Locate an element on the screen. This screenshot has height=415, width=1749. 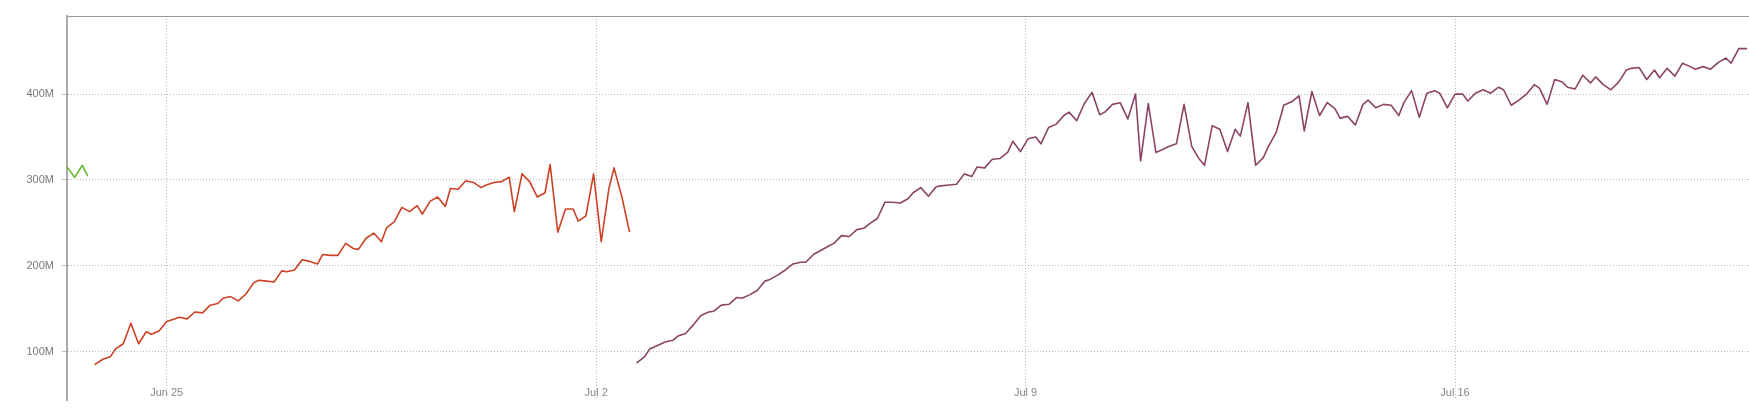
x-tick-label: Jul 9 is located at coordinates (1025, 392).